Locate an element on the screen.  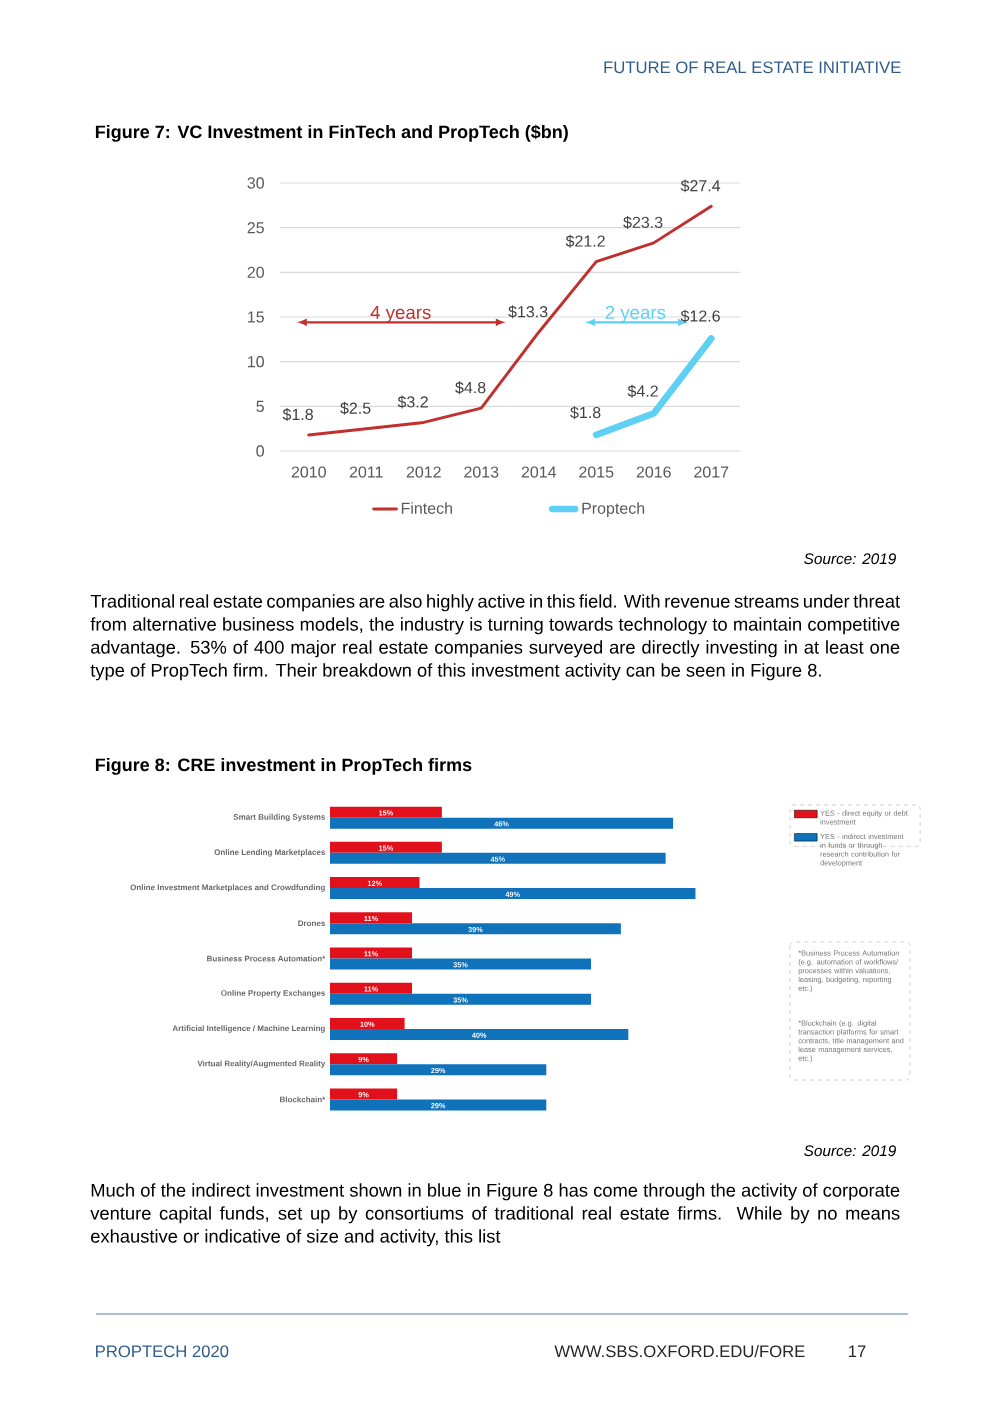
data-label: $27.4 is located at coordinates (700, 186).